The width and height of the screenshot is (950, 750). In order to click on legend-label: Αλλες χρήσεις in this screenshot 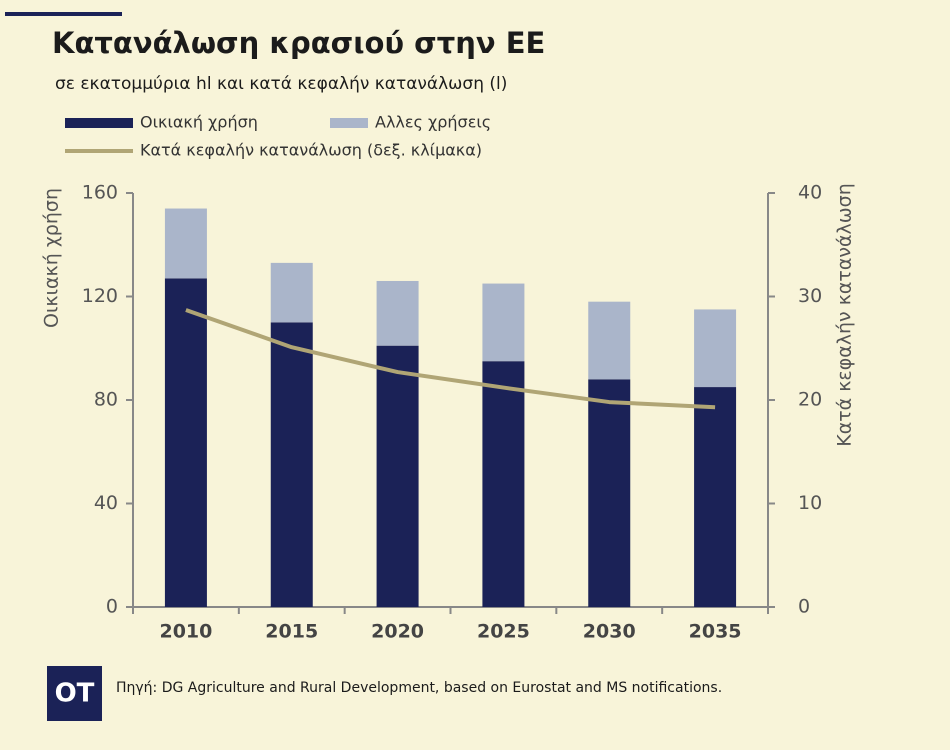, I will do `click(433, 122)`.